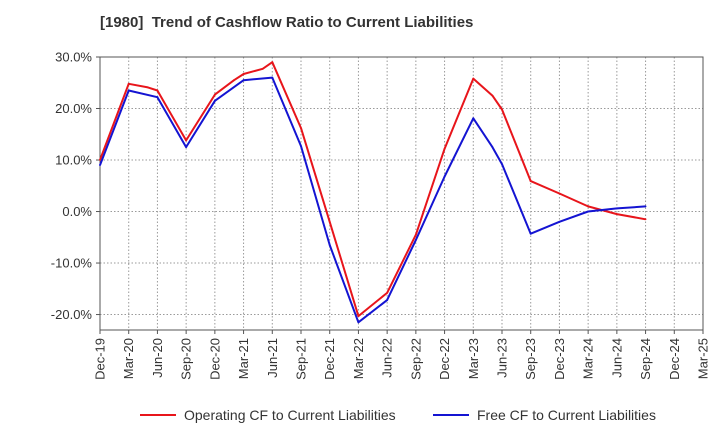  Describe the element at coordinates (415, 359) in the screenshot. I see `x-tick-label: Sep-22` at that location.